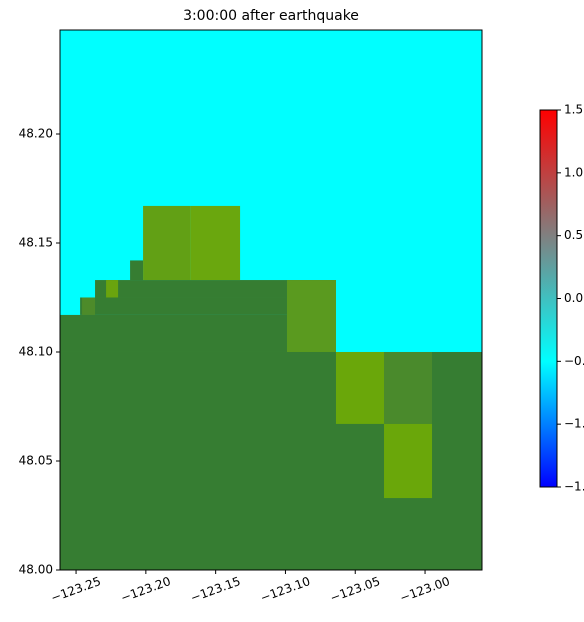 This screenshot has height=622, width=584. What do you see at coordinates (573, 235) in the screenshot?
I see `colorbar-tick-label: 0.5` at bounding box center [573, 235].